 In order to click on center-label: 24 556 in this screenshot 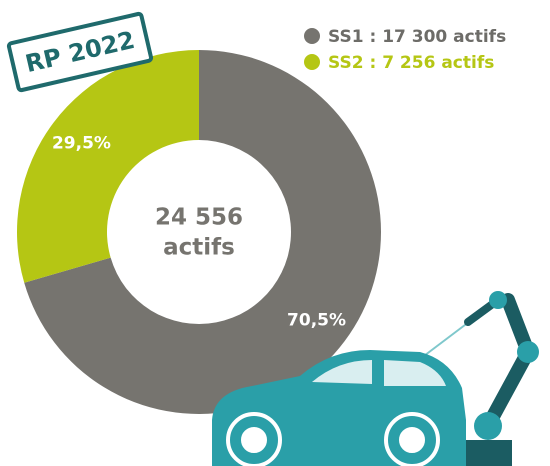, I will do `click(199, 218)`.